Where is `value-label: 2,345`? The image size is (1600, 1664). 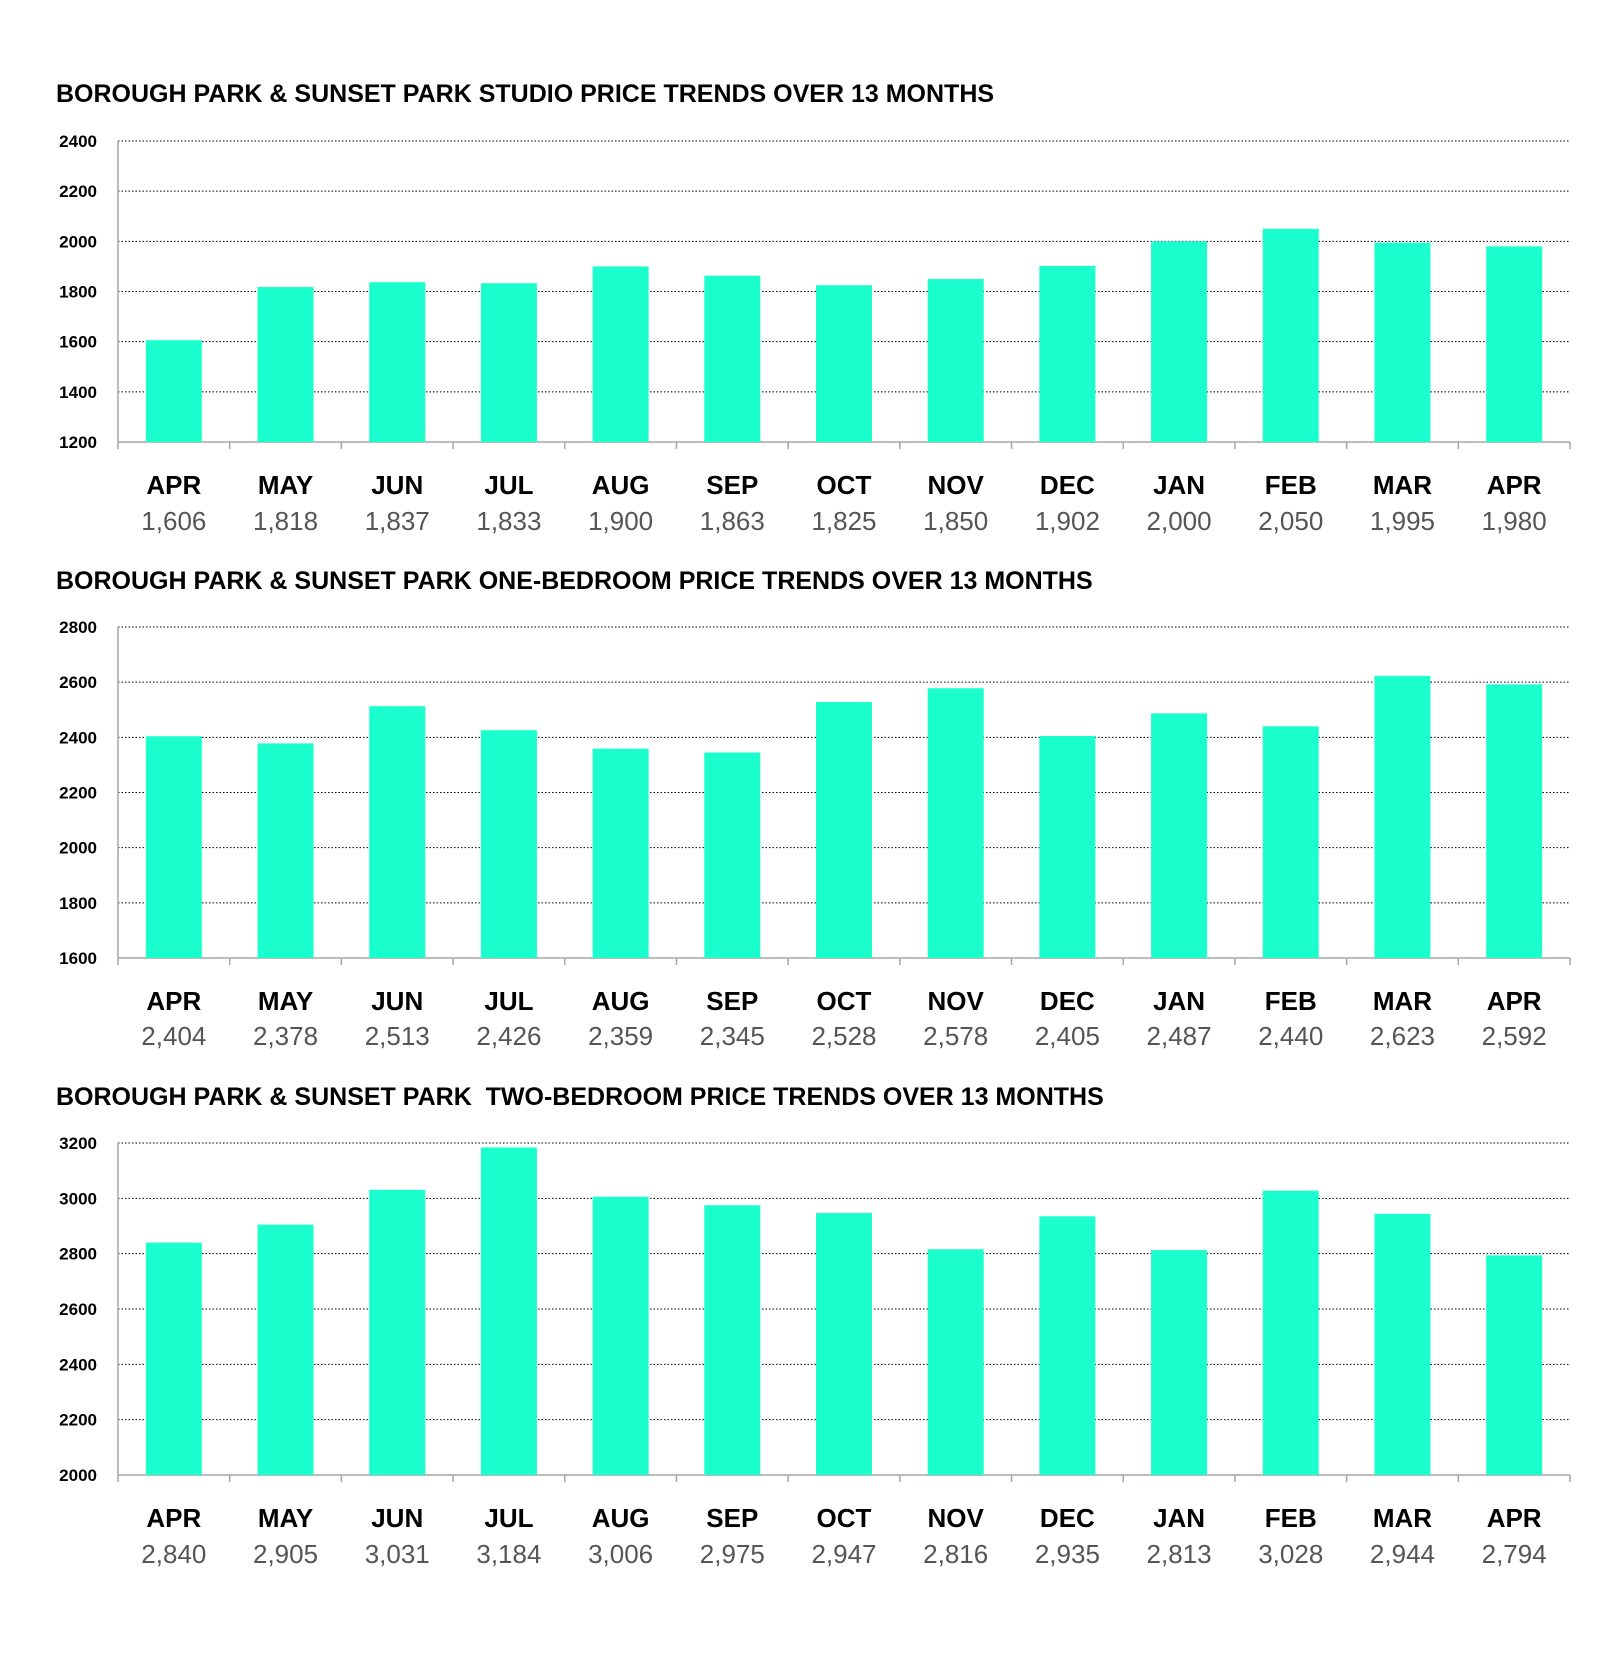
value-label: 2,345 is located at coordinates (732, 1036).